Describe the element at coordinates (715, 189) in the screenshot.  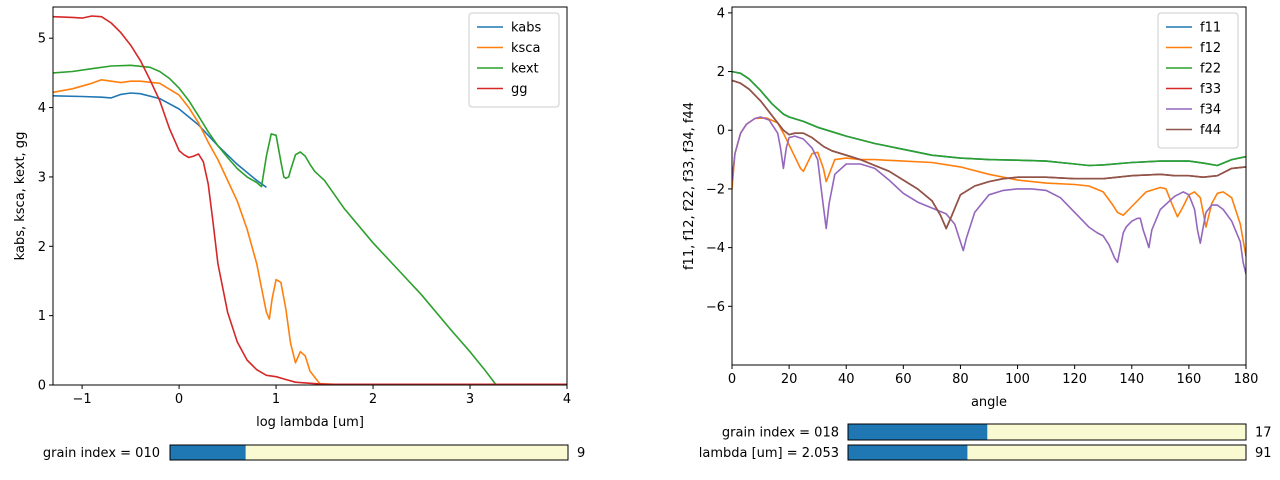
I see `y-tick-label: −2` at that location.